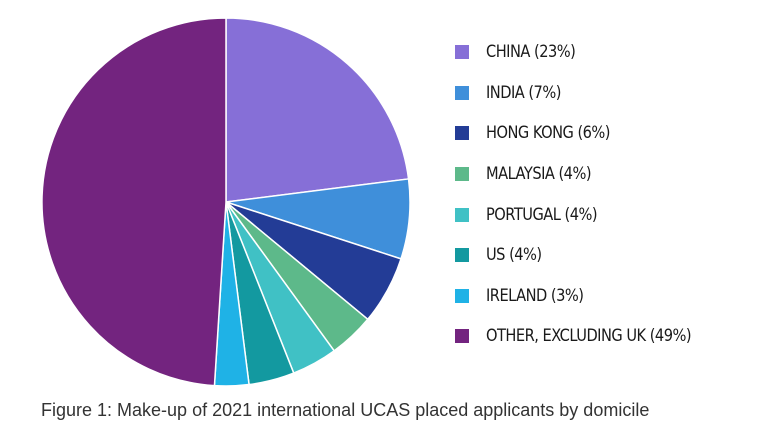  I want to click on legend-label: US (4%), so click(514, 255).